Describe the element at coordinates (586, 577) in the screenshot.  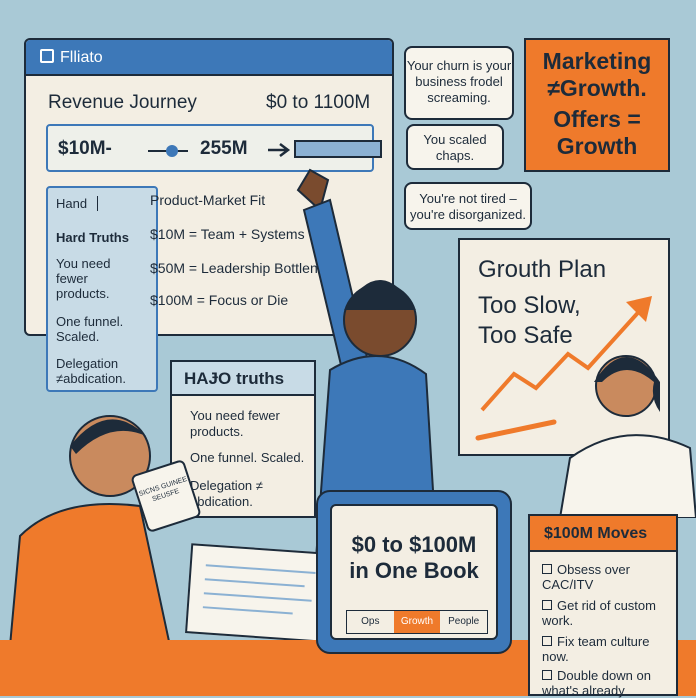
I see `move-label: Obsess over CAC/ITV` at that location.